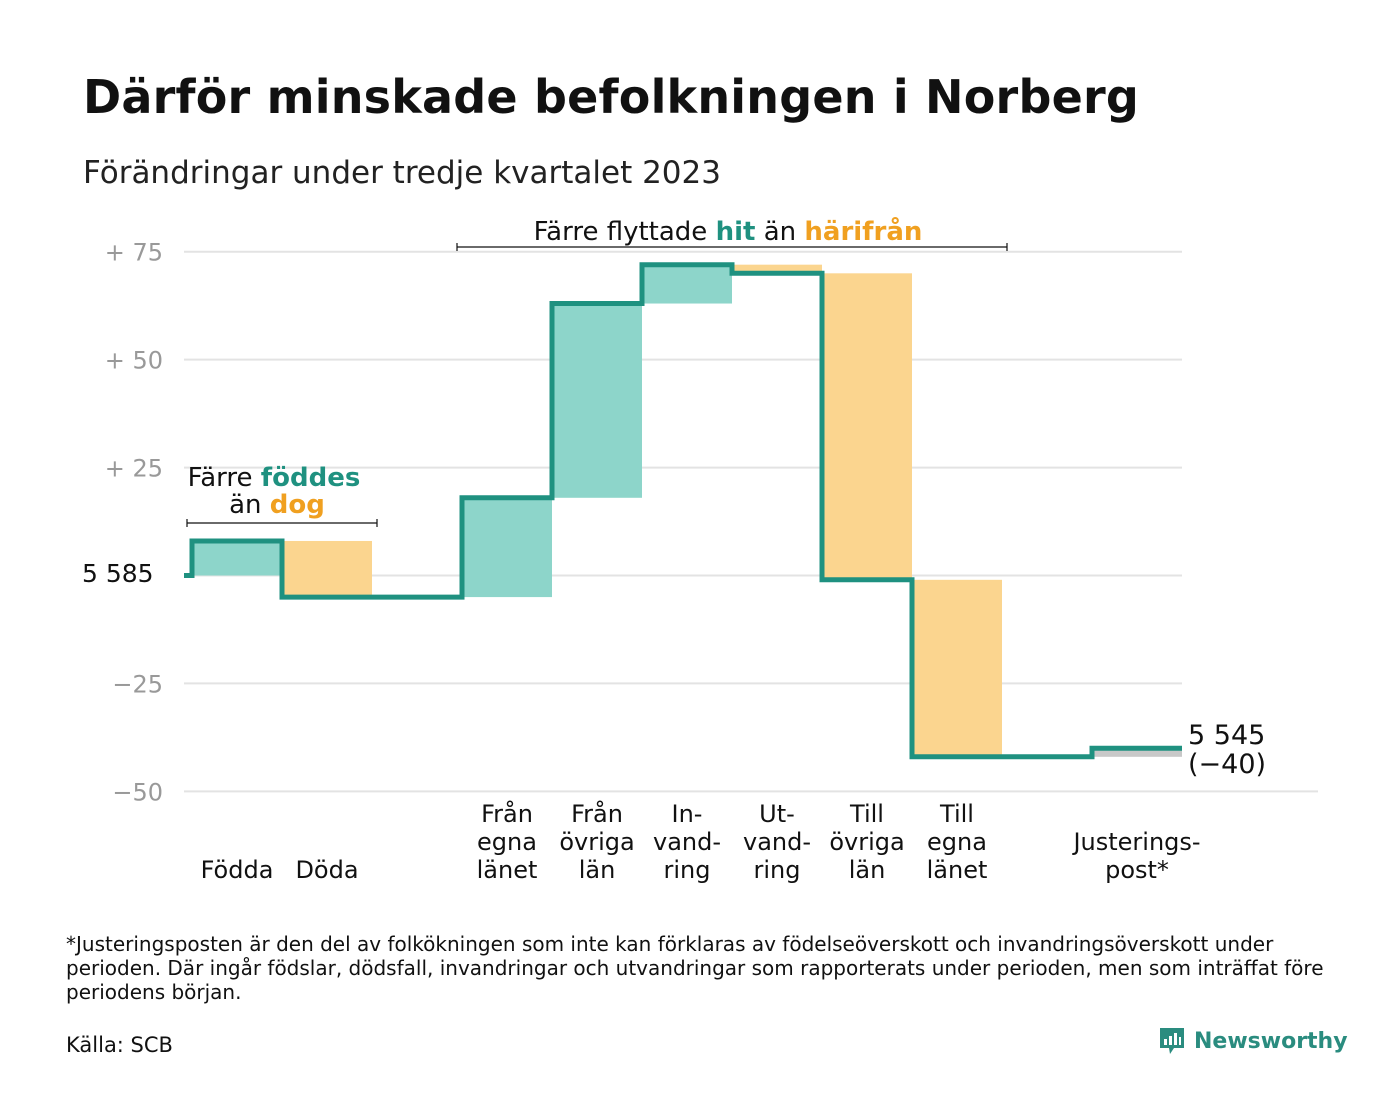  Describe the element at coordinates (134, 523) in the screenshot. I see `y-axis-ticks: + 75 + 50 + 25 −25 −50` at that location.